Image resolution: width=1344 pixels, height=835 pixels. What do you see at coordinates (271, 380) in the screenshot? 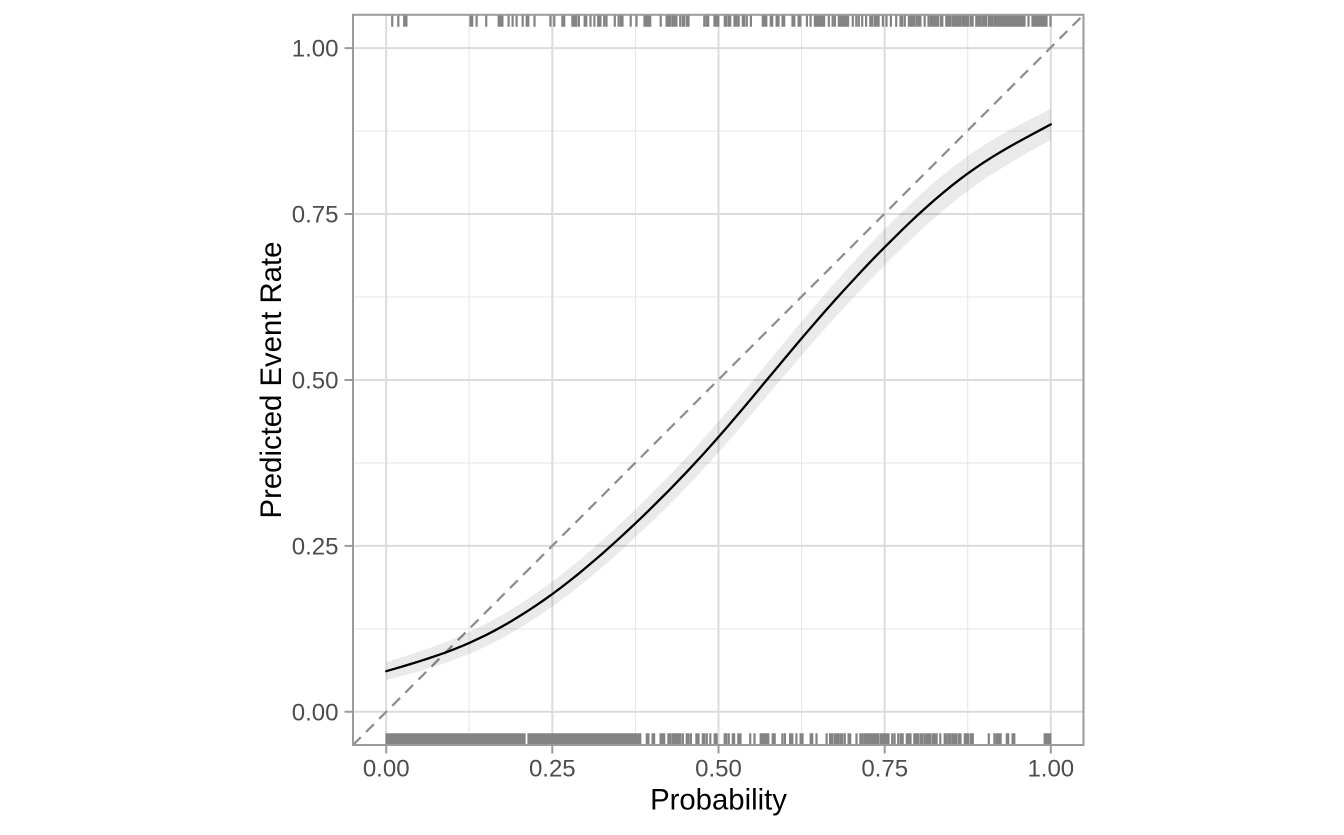
I see `svg-text: Predicted Event Rate` at bounding box center [271, 380].